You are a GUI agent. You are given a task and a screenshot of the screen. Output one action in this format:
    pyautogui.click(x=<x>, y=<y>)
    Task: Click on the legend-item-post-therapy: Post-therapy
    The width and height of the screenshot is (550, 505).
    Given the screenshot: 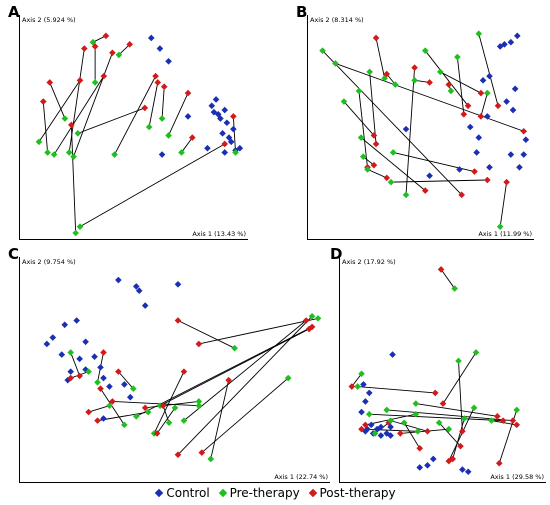 What is the action you would take?
    pyautogui.click(x=352, y=493)
    